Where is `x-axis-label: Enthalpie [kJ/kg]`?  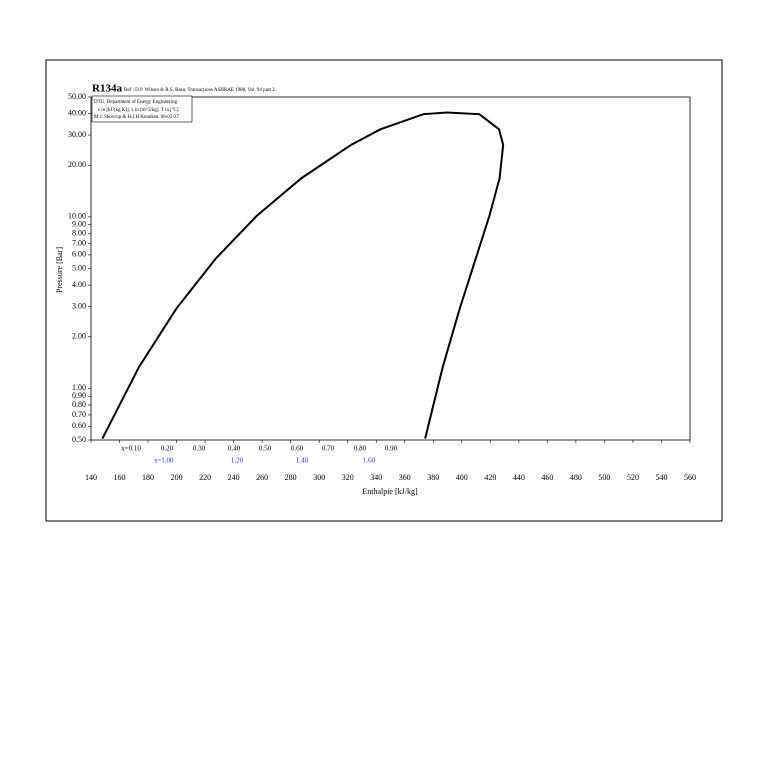 x-axis-label: Enthalpie [kJ/kg] is located at coordinates (390, 491).